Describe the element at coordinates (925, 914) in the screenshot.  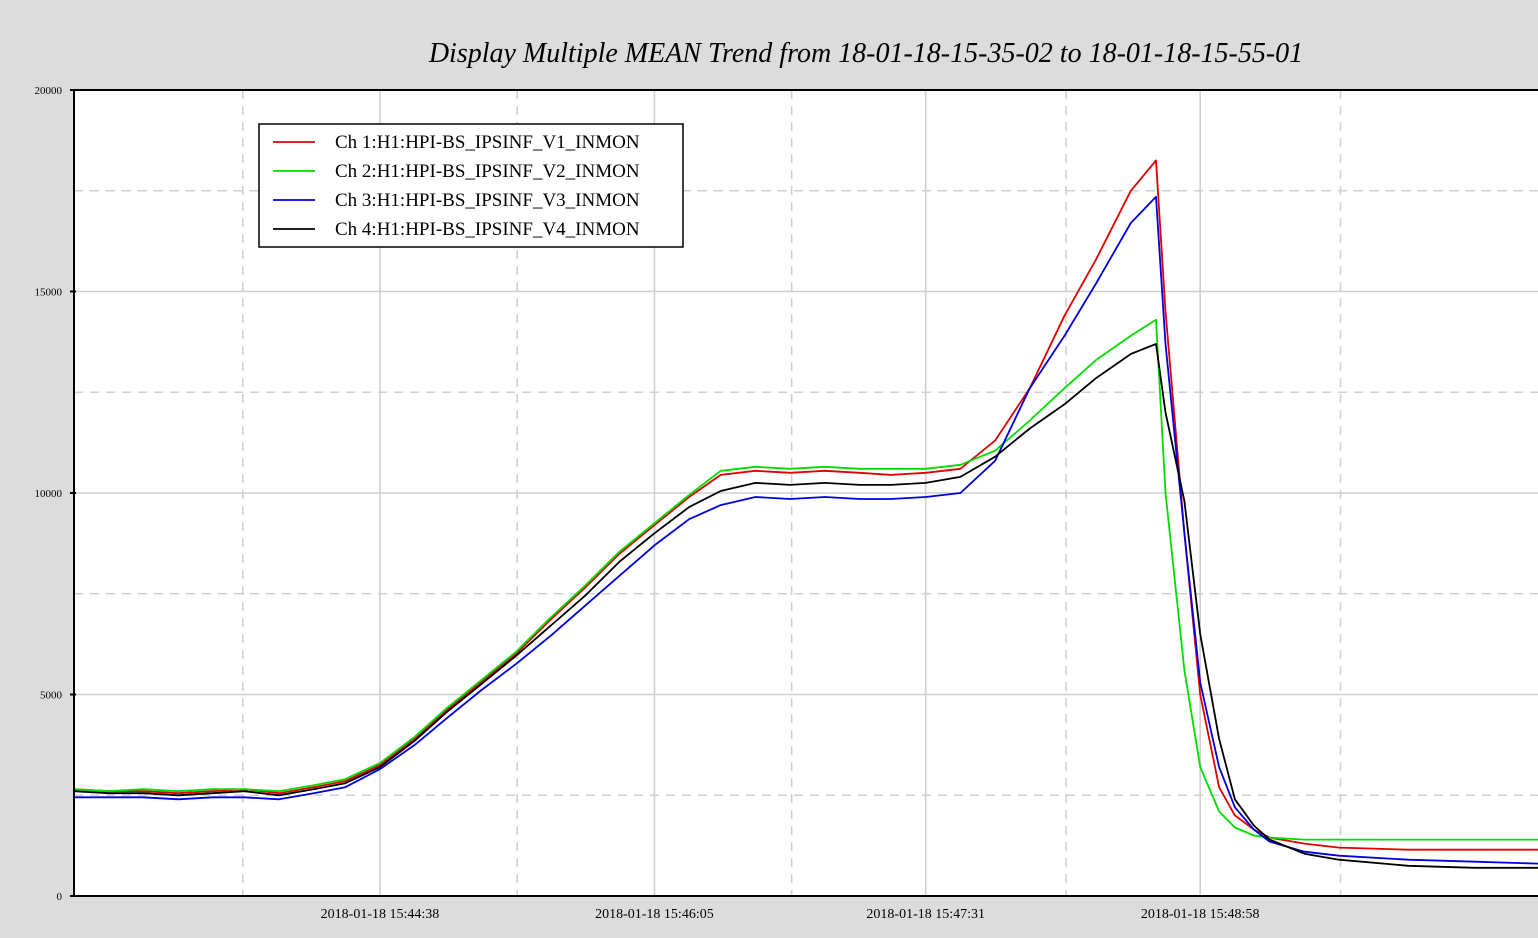
I see `x-tick-label: 2018-01-18 15:47:31` at that location.